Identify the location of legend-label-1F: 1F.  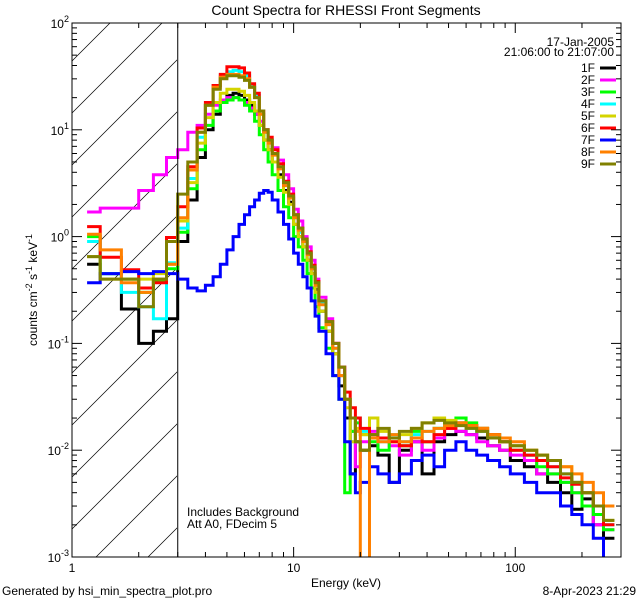
(588, 68).